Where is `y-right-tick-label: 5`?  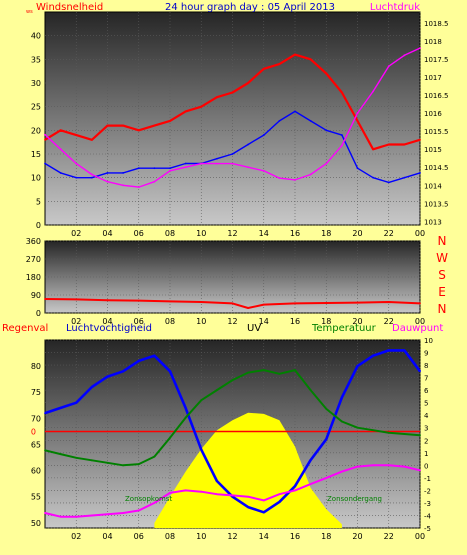 y-right-tick-label: 5 is located at coordinates (426, 404).